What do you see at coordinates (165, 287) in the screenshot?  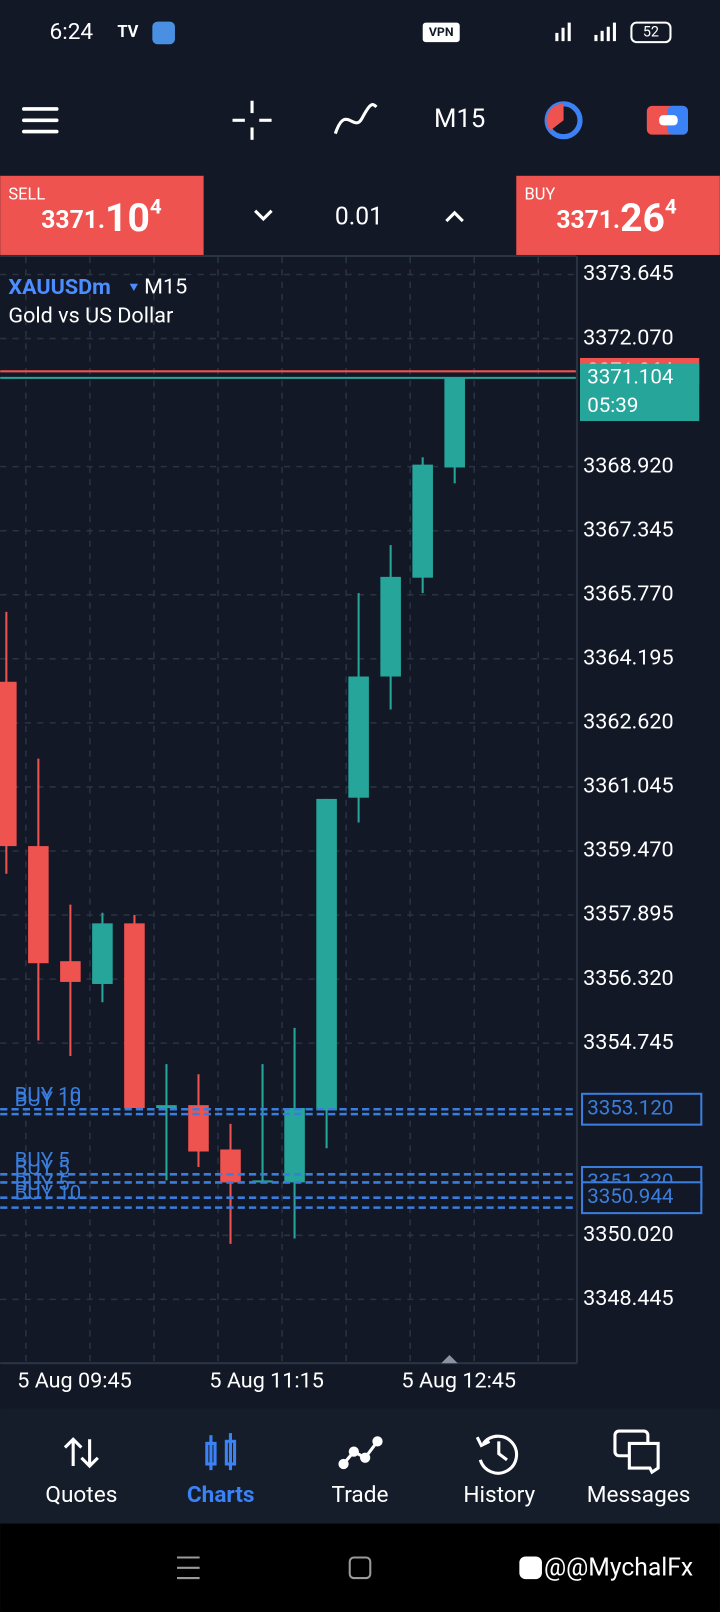 I see `chart-timeframe: M15` at bounding box center [165, 287].